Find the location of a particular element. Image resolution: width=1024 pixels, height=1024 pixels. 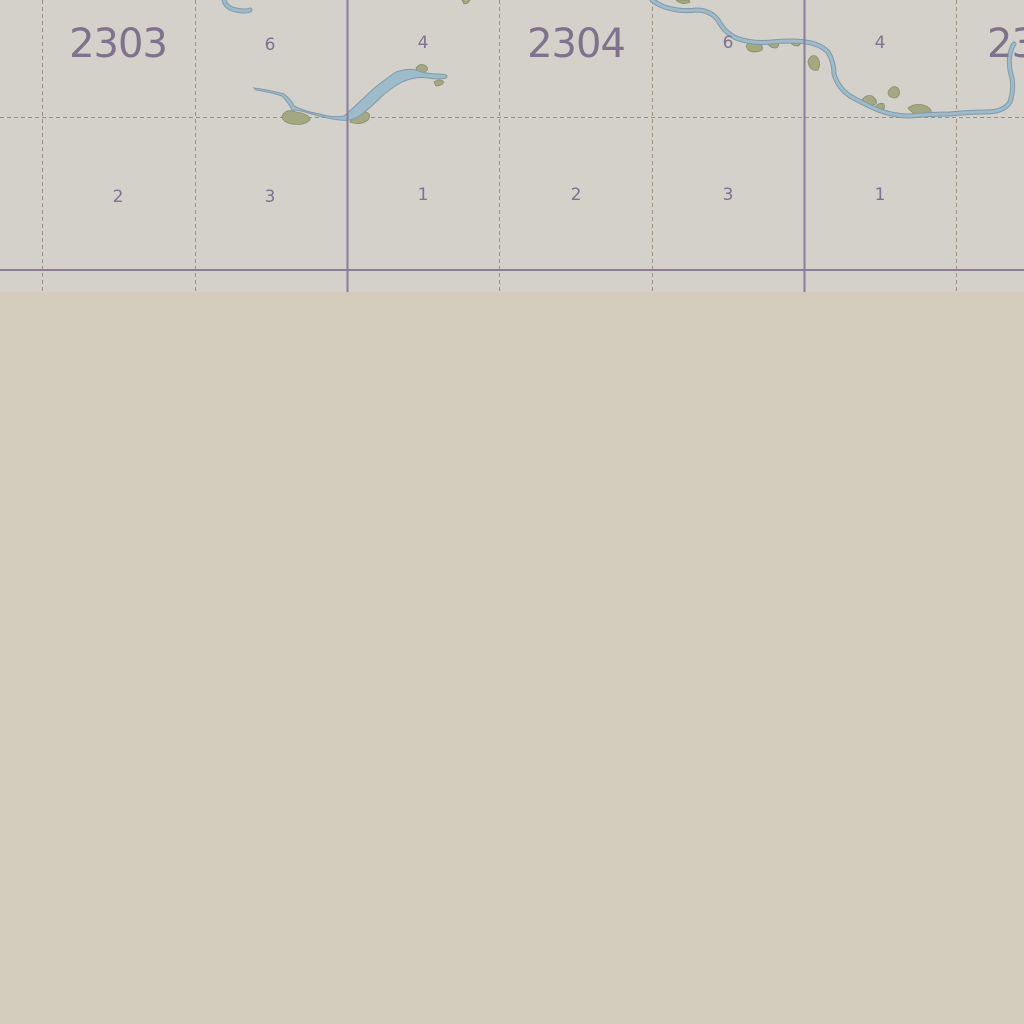

township-label-2303: 2303 is located at coordinates (118, 44).